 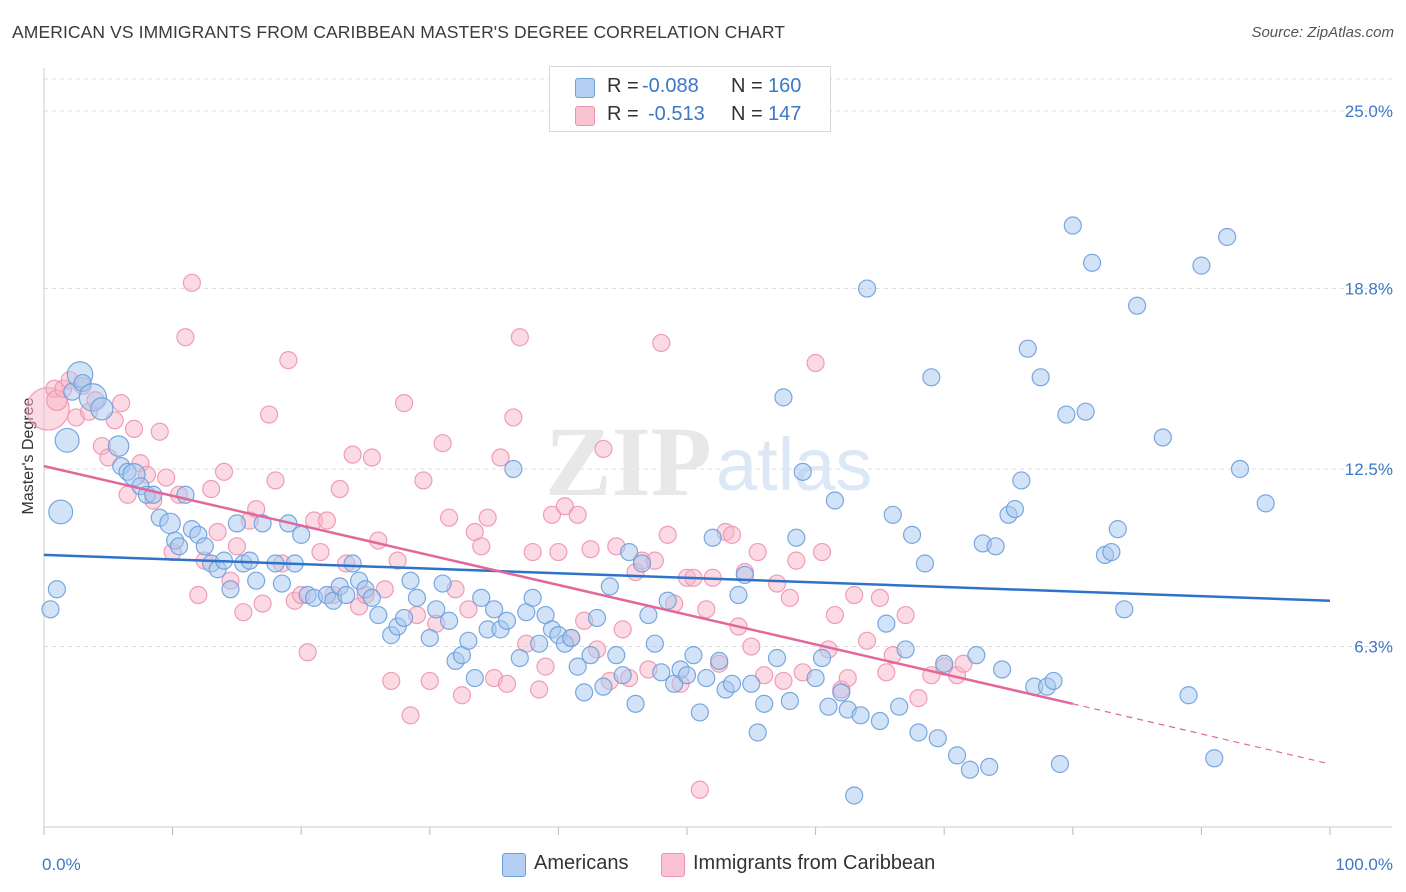 What do you see at coordinates (623, 114) in the screenshot?
I see `legend-r-label: R =` at bounding box center [623, 114].